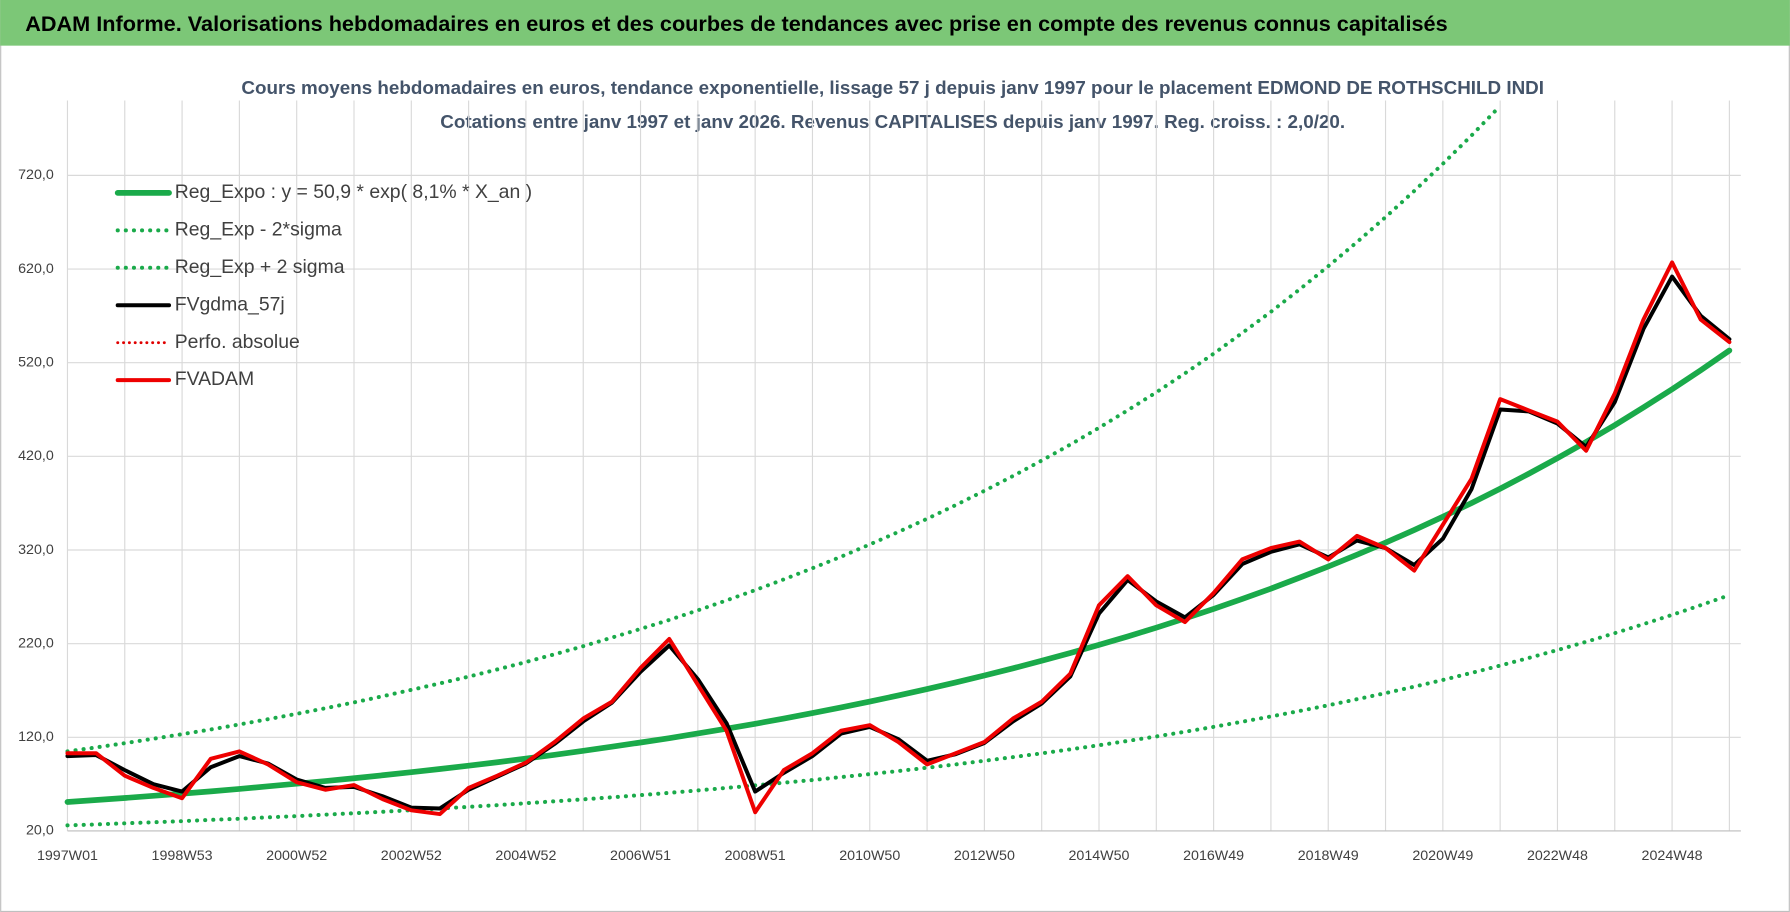 The width and height of the screenshot is (1790, 912). What do you see at coordinates (67, 856) in the screenshot?
I see `x-tick-label: 1997W01` at bounding box center [67, 856].